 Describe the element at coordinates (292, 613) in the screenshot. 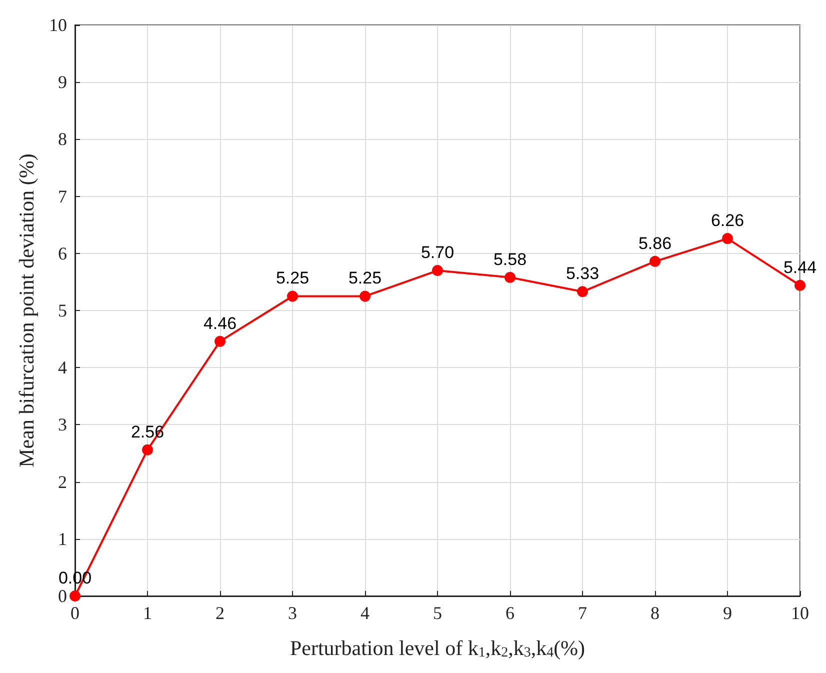

I see `x-tick-label: 3` at that location.